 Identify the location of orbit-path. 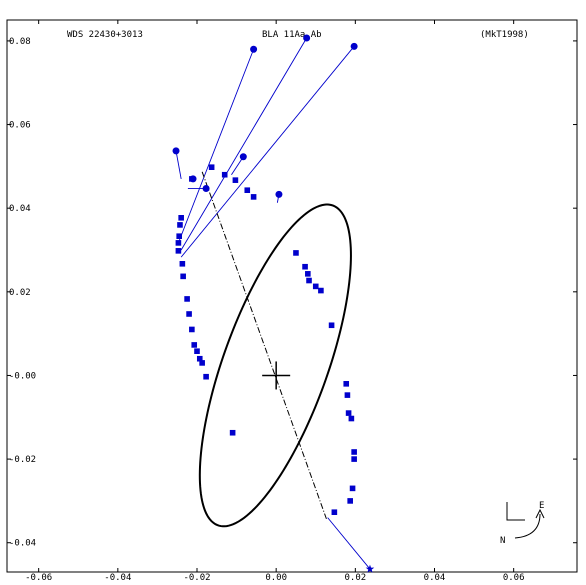
(275, 365).